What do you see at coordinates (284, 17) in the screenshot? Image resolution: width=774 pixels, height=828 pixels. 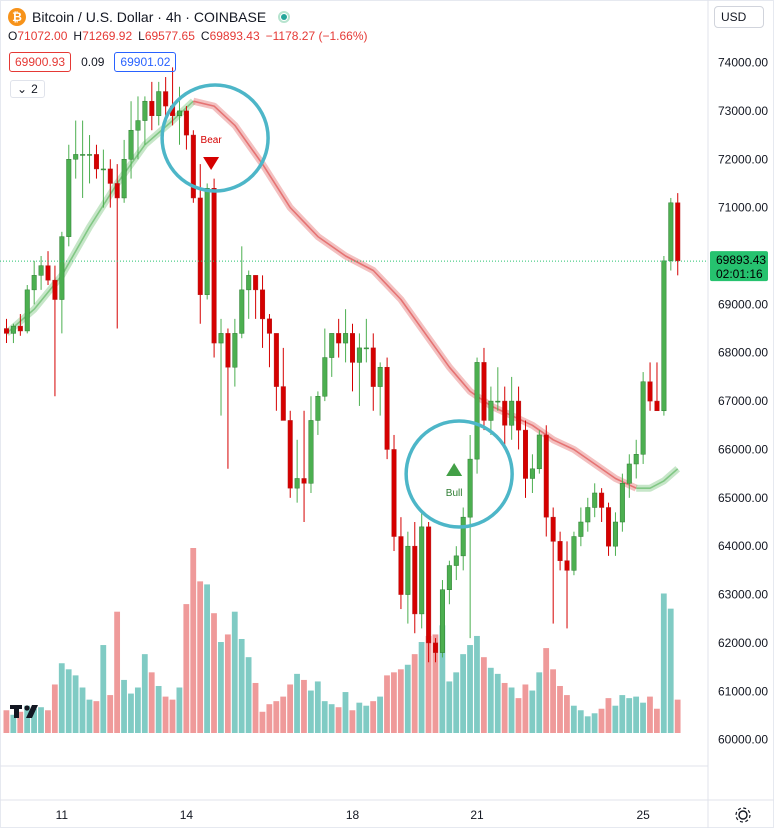 I see `market-status-icon` at bounding box center [284, 17].